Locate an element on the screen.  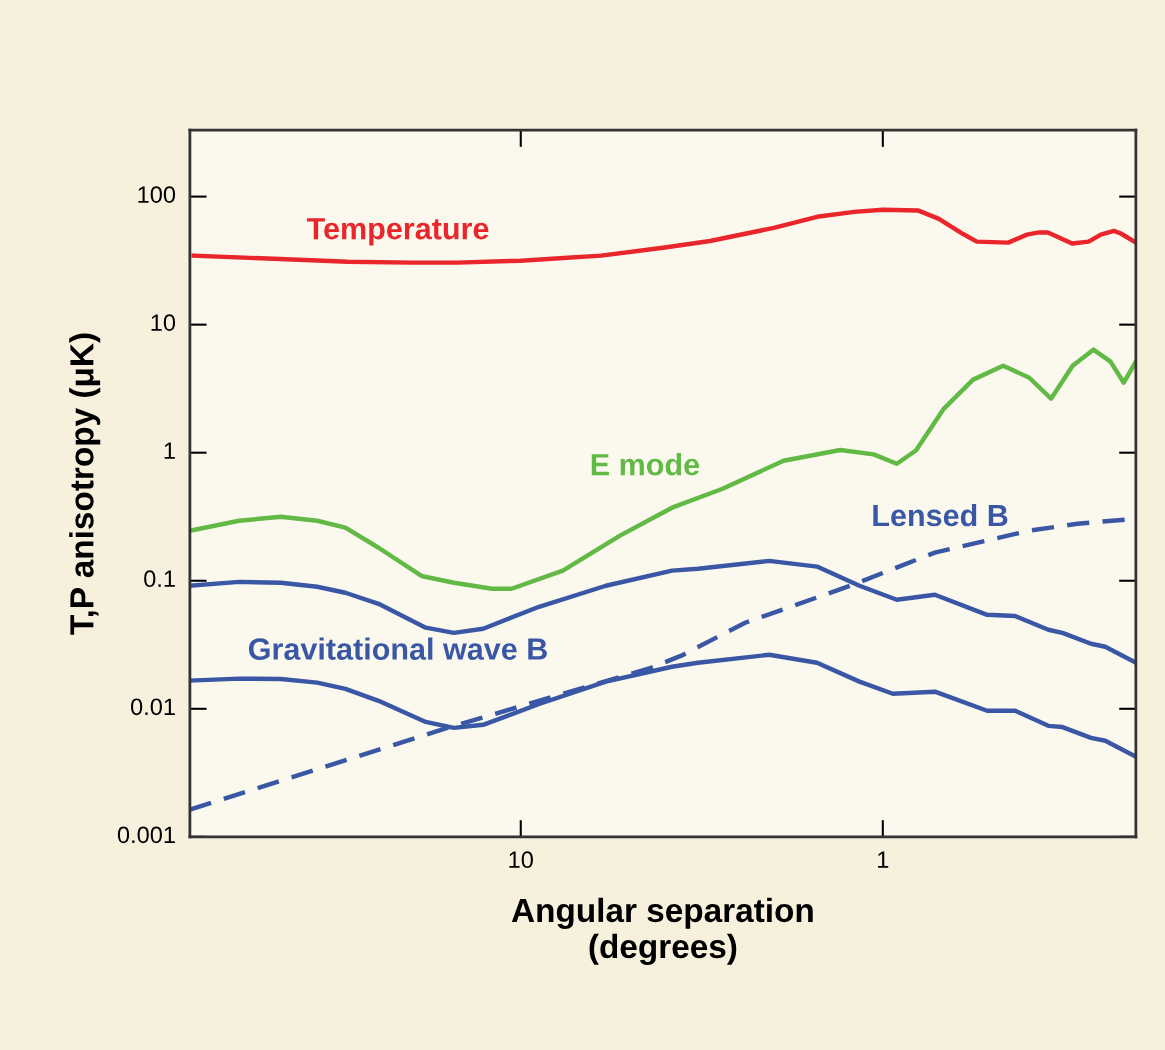
series-label: Temperature is located at coordinates (397, 232).